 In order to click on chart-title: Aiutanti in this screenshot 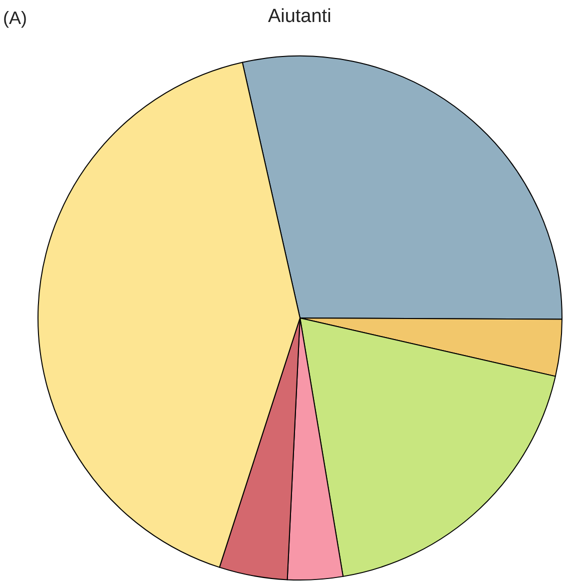, I will do `click(300, 17)`.